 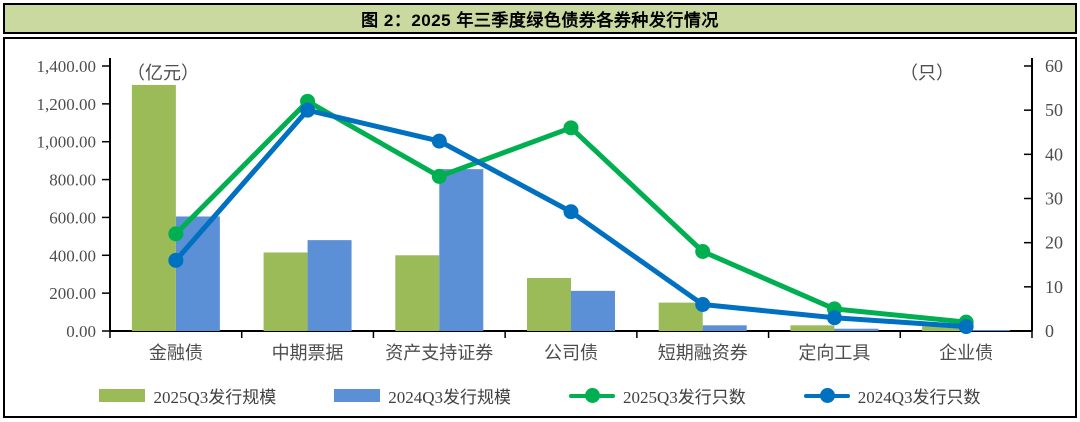 I want to click on bar-2025Q3发行规模-定向工具, so click(x=812, y=328).